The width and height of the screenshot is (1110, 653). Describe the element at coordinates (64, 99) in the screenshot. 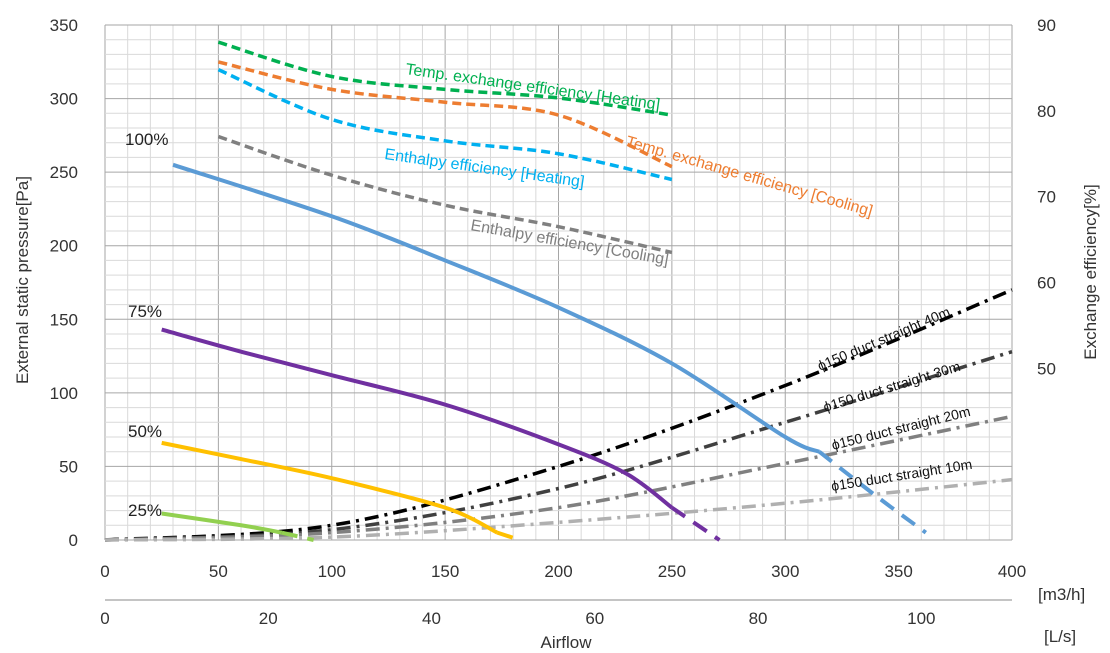

I see `left-tick-label: 300` at that location.